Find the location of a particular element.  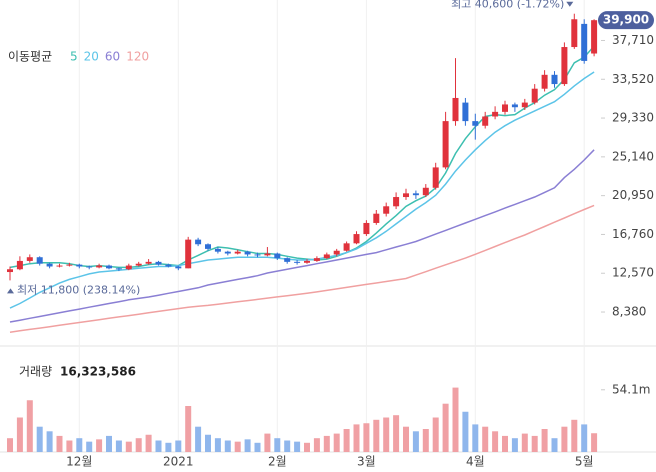

volume-last: 16,323,586 is located at coordinates (98, 372).